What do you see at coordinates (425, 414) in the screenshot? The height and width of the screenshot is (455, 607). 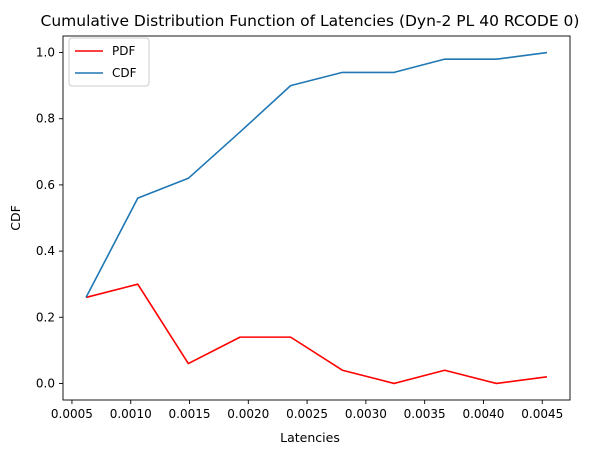 I see `x-tick-label: 0.0035` at bounding box center [425, 414].